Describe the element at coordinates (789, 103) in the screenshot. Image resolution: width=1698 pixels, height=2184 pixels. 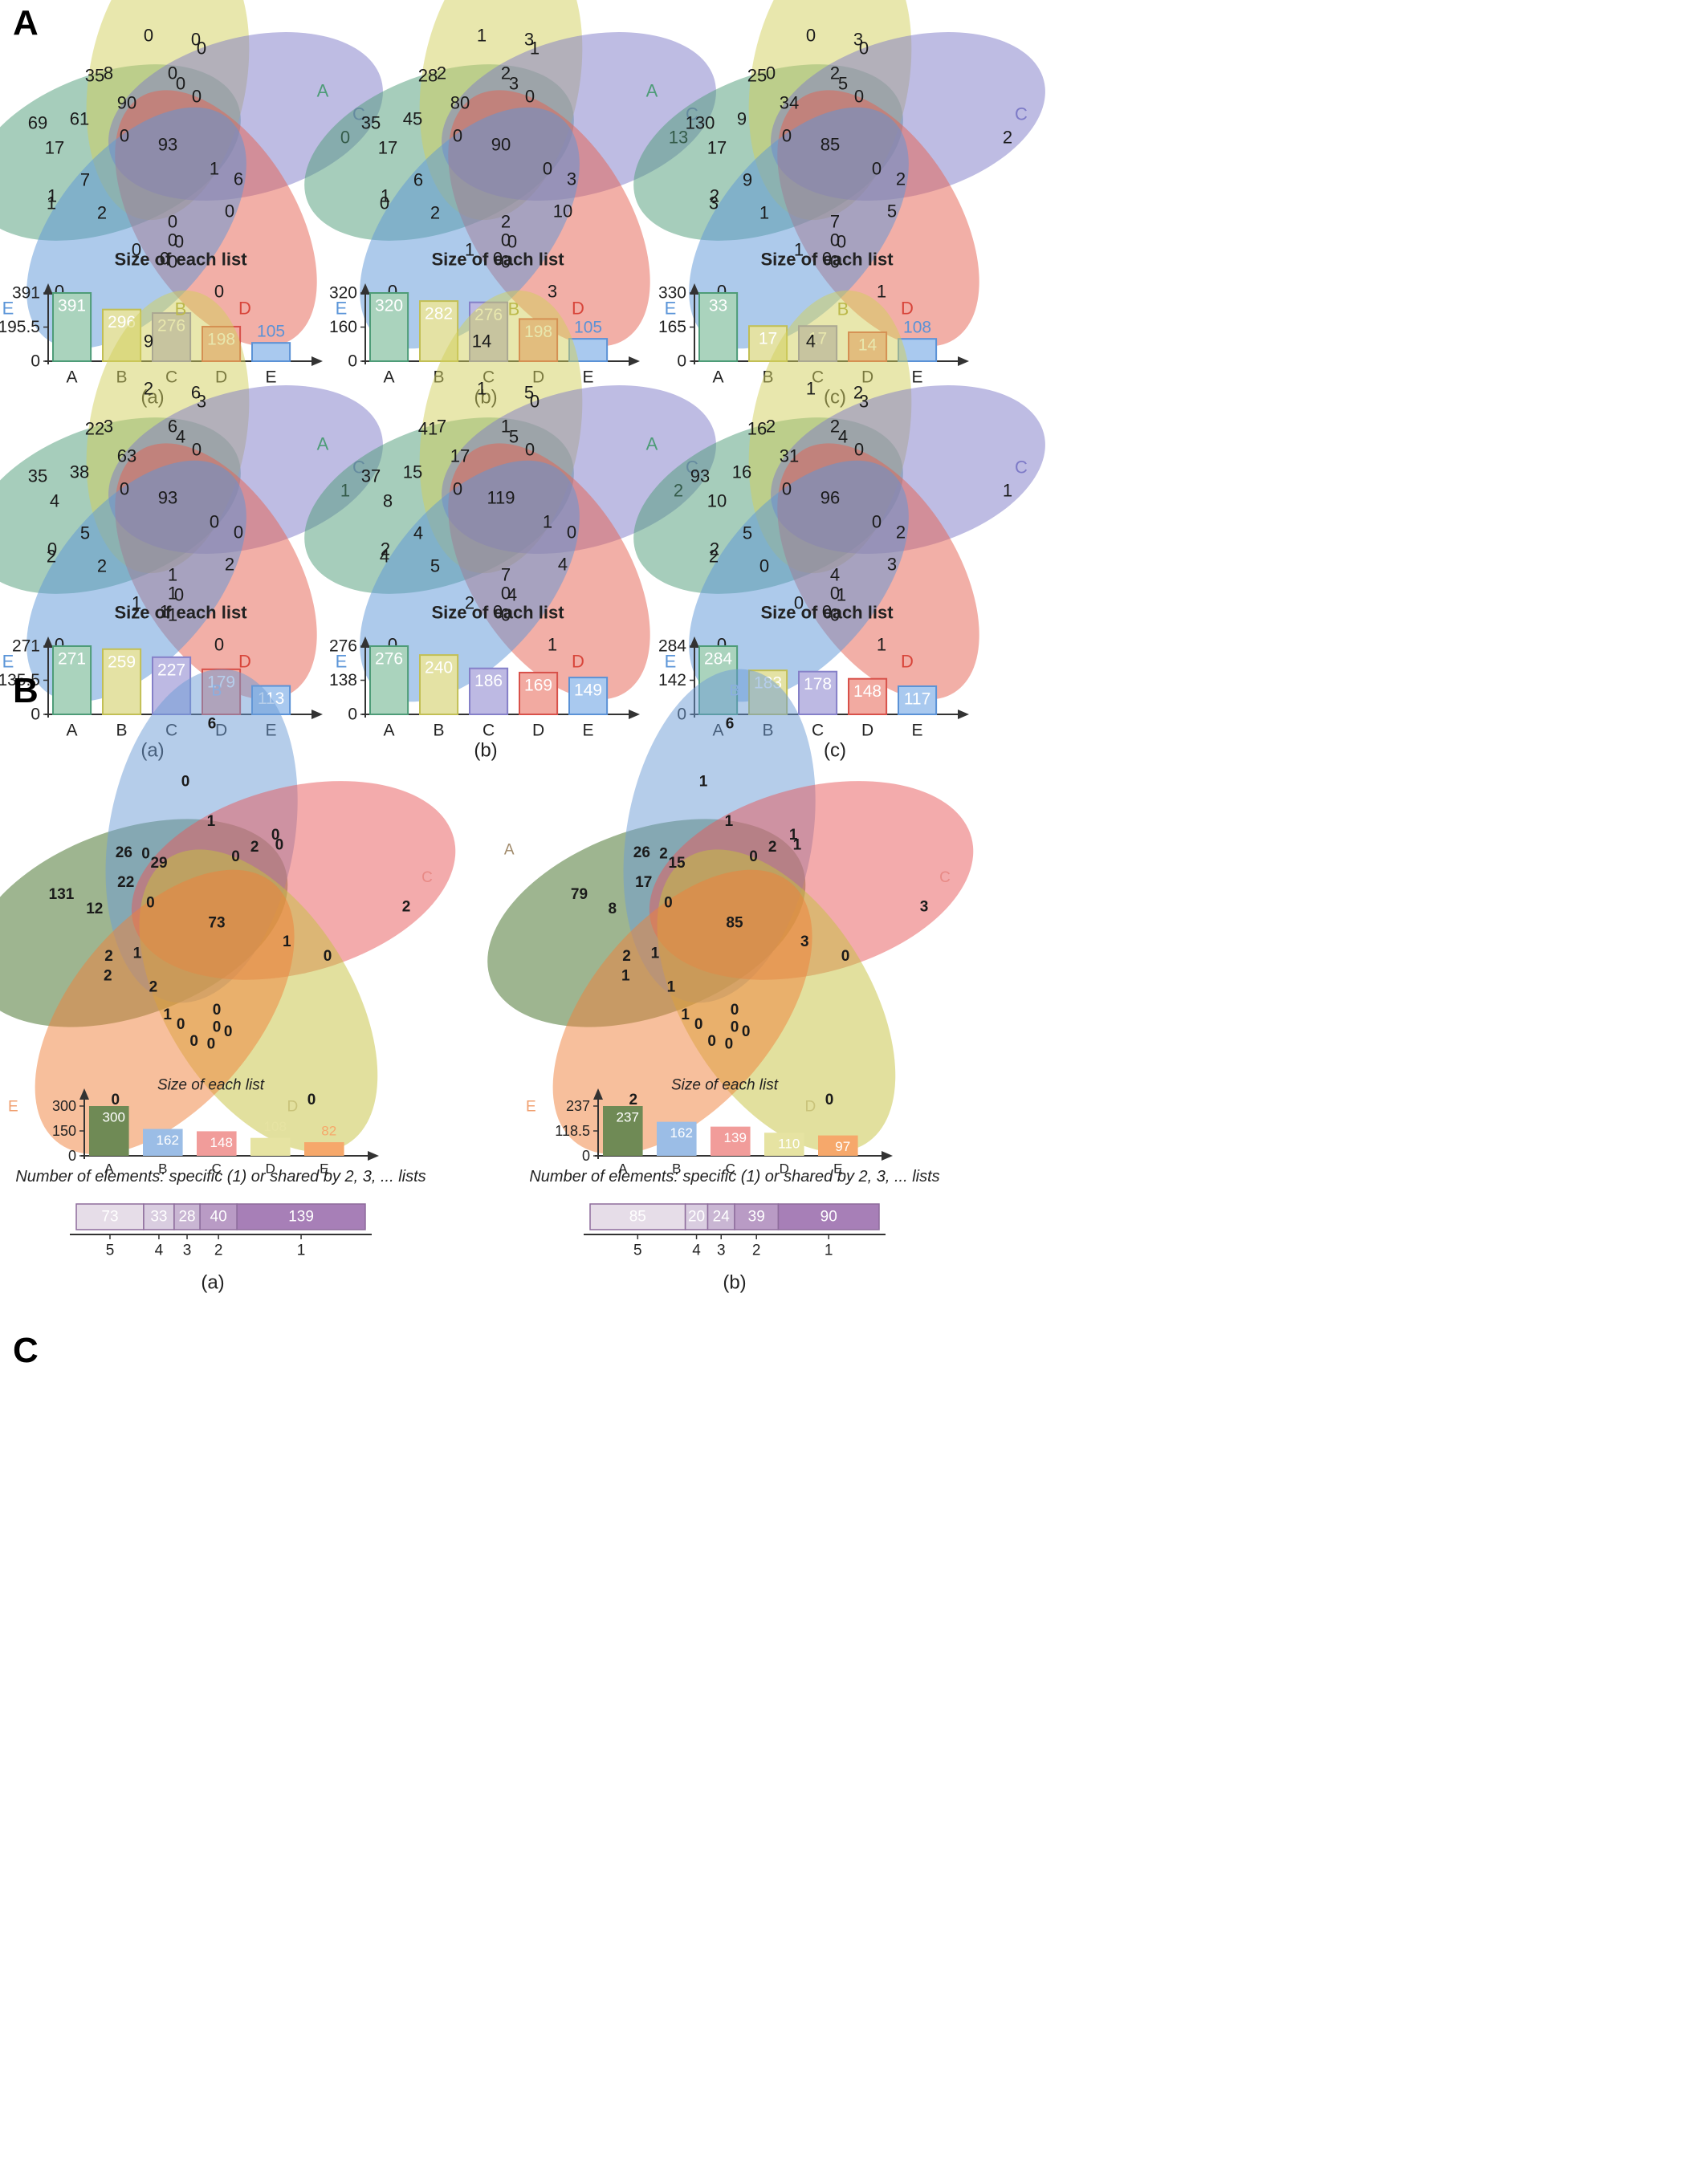
I see `venn-region-count: 34` at that location.